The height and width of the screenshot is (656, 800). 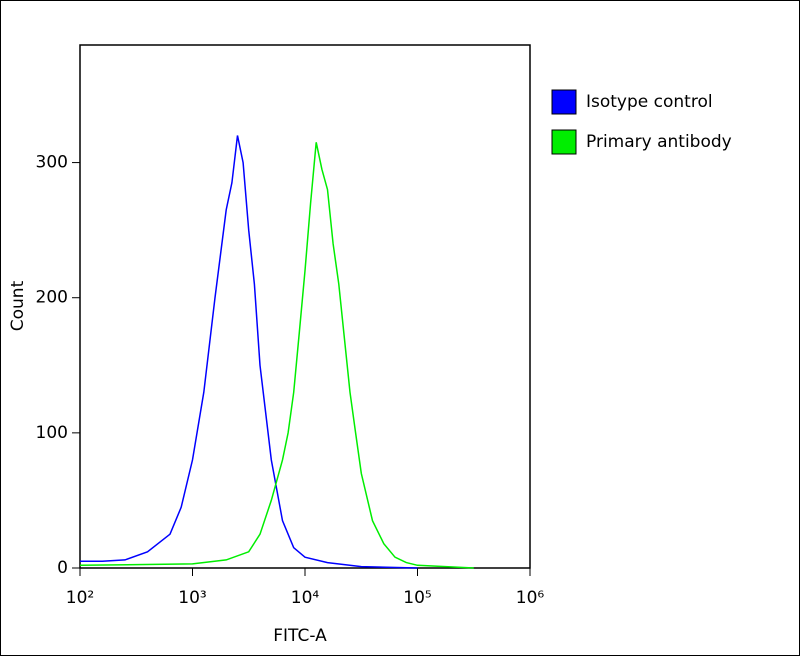 What do you see at coordinates (52, 298) in the screenshot?
I see `y-tick-label: 200` at bounding box center [52, 298].